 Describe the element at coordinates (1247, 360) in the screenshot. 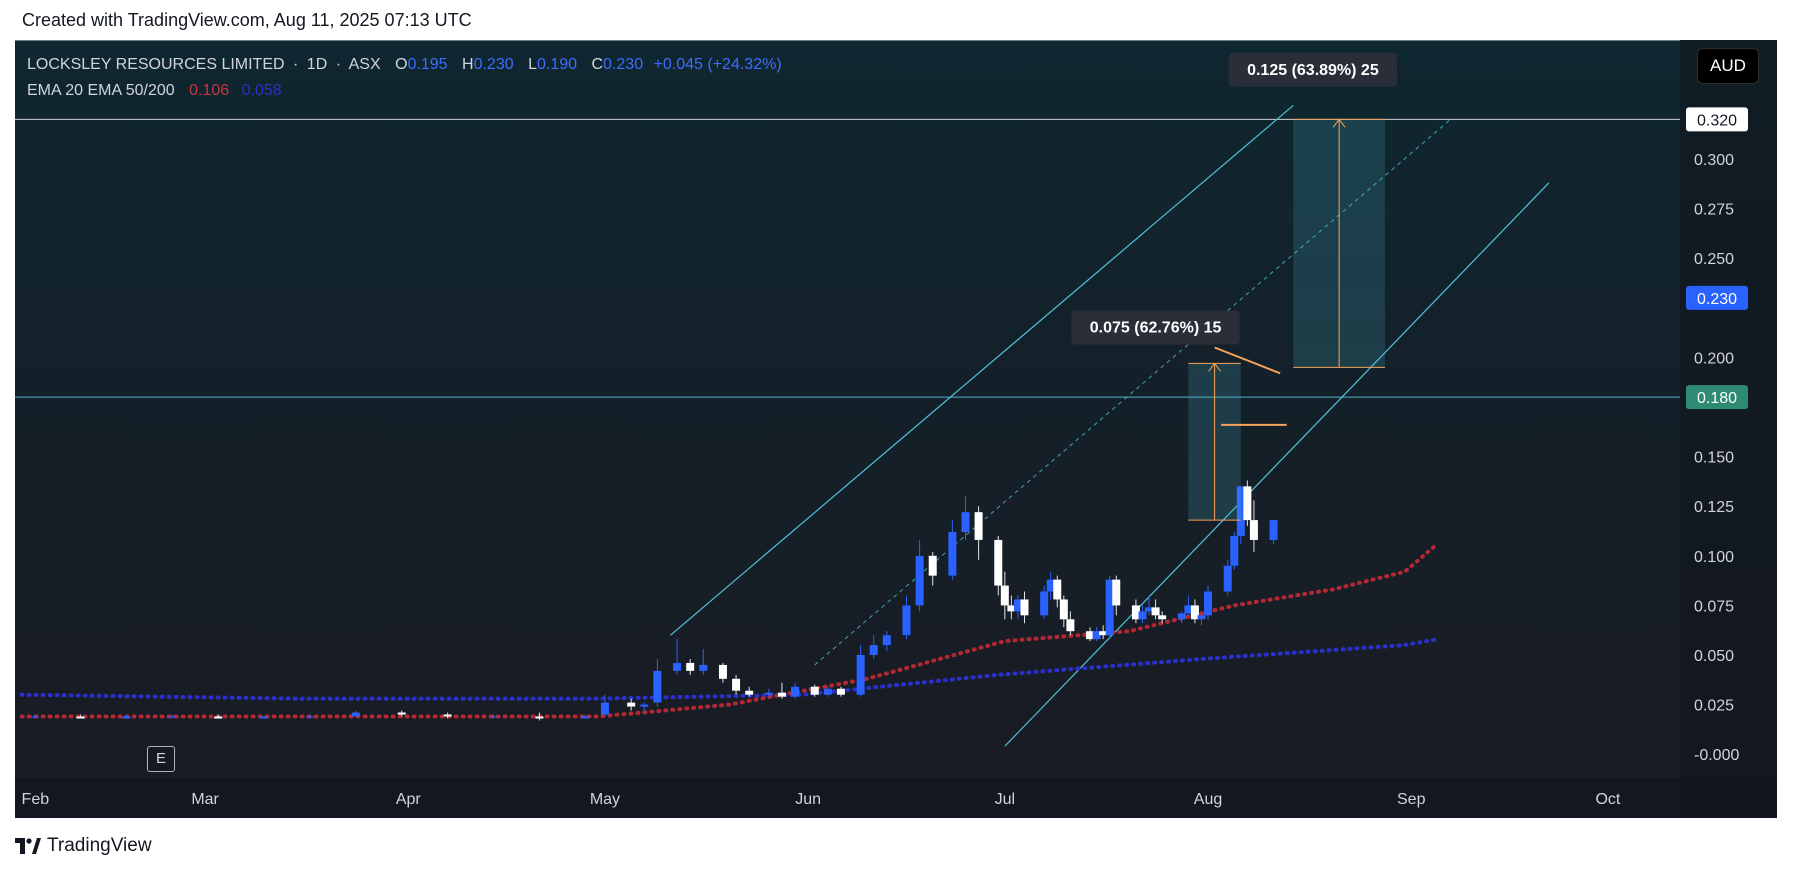

I see `resistance-trendline` at that location.